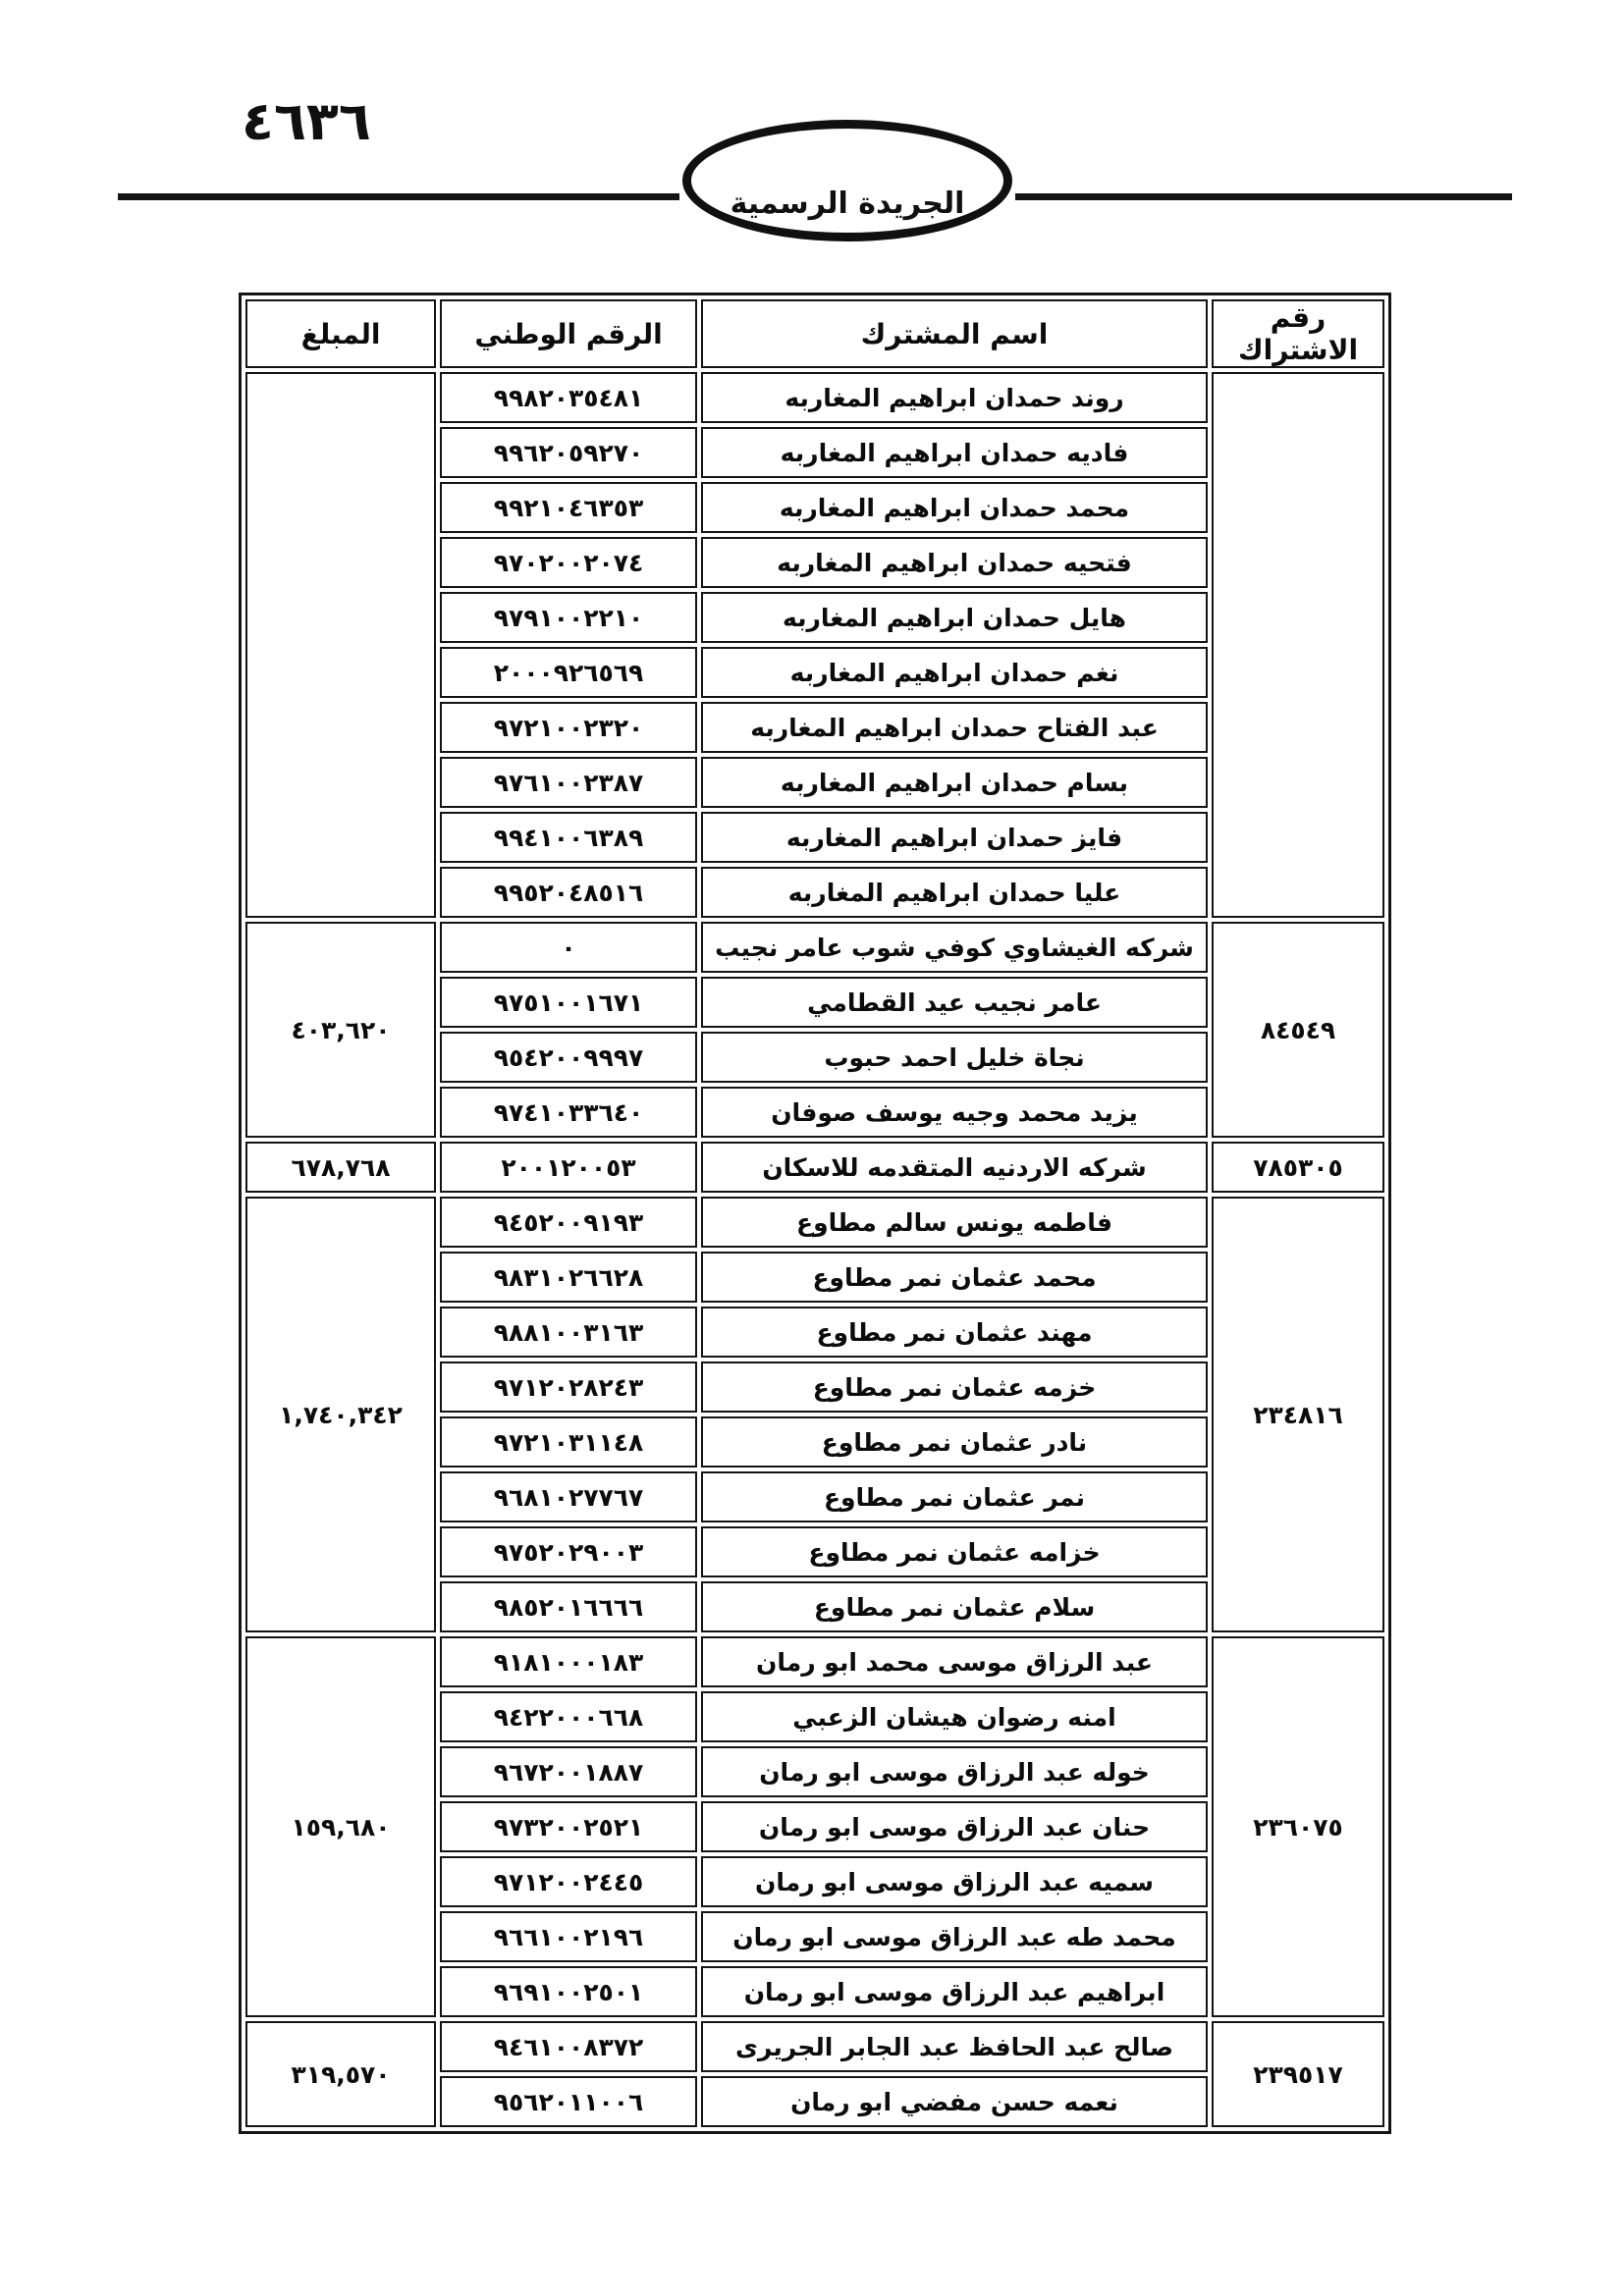  I want to click on subscriber-name-cell: فاطمه يونس سالم مطاوع, so click(954, 1222).